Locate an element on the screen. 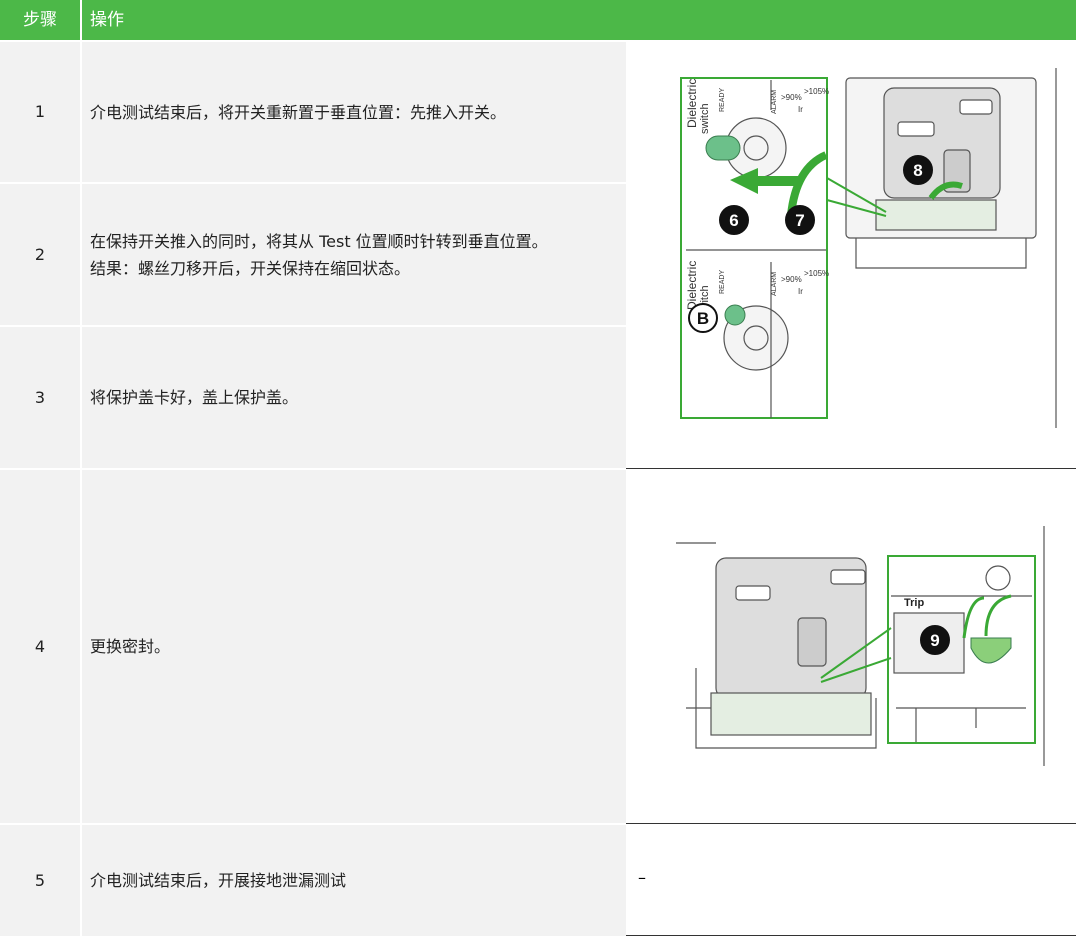  step-text: 介电测试结束后，开展接地泄漏测试 is located at coordinates (330, 880).